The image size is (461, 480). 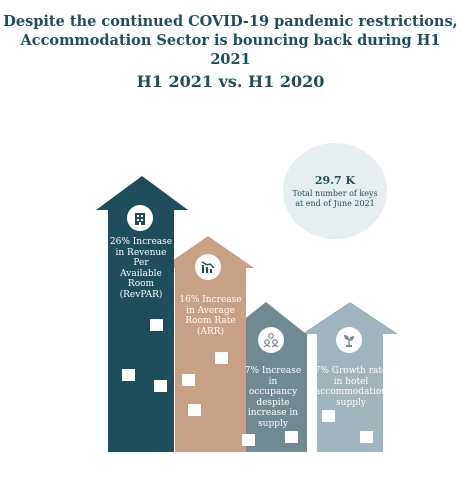 I want to click on occupancy-label-line: despite, so click(x=273, y=402).